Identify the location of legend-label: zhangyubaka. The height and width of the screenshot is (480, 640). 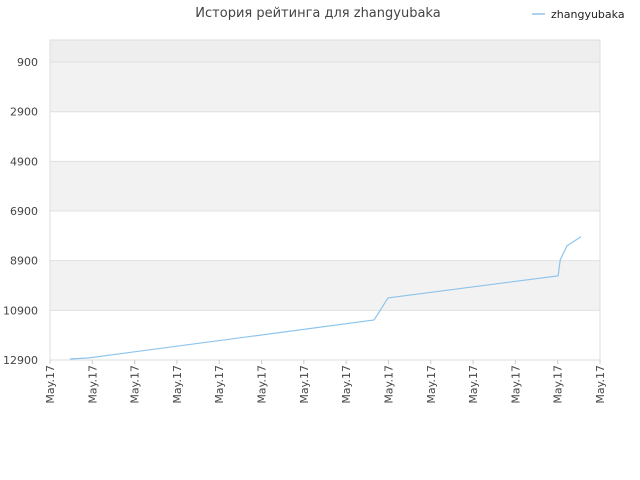
(588, 14).